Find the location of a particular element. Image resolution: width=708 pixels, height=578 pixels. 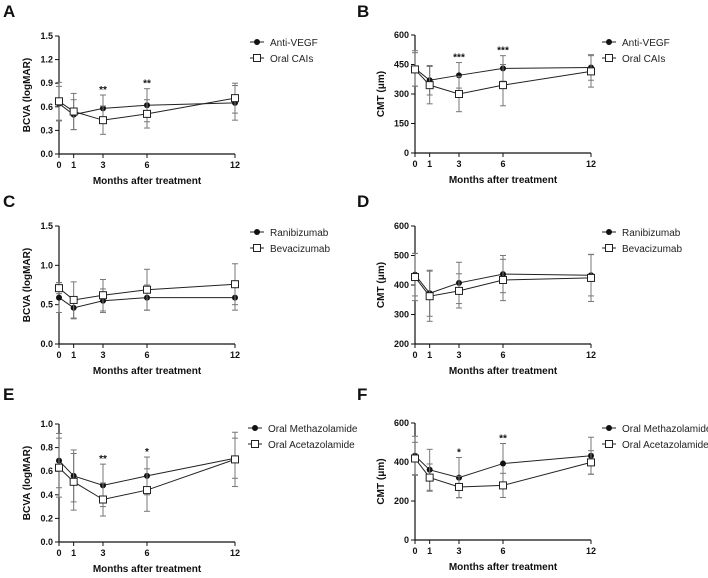

y-tick-label: 0.9 is located at coordinates (46, 83).